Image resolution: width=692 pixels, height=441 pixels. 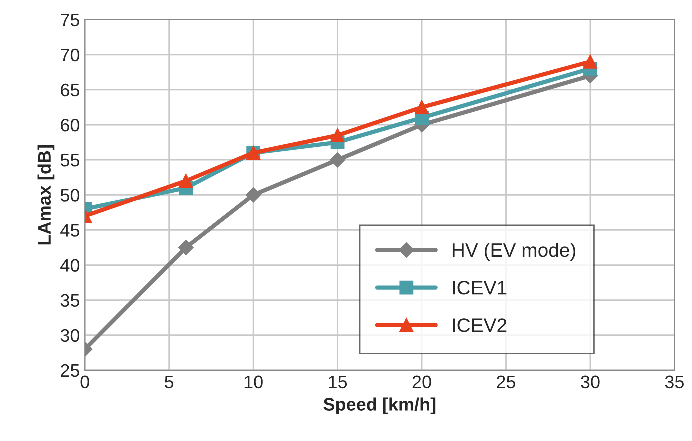 I want to click on x-tick-label: 20, so click(x=422, y=382).